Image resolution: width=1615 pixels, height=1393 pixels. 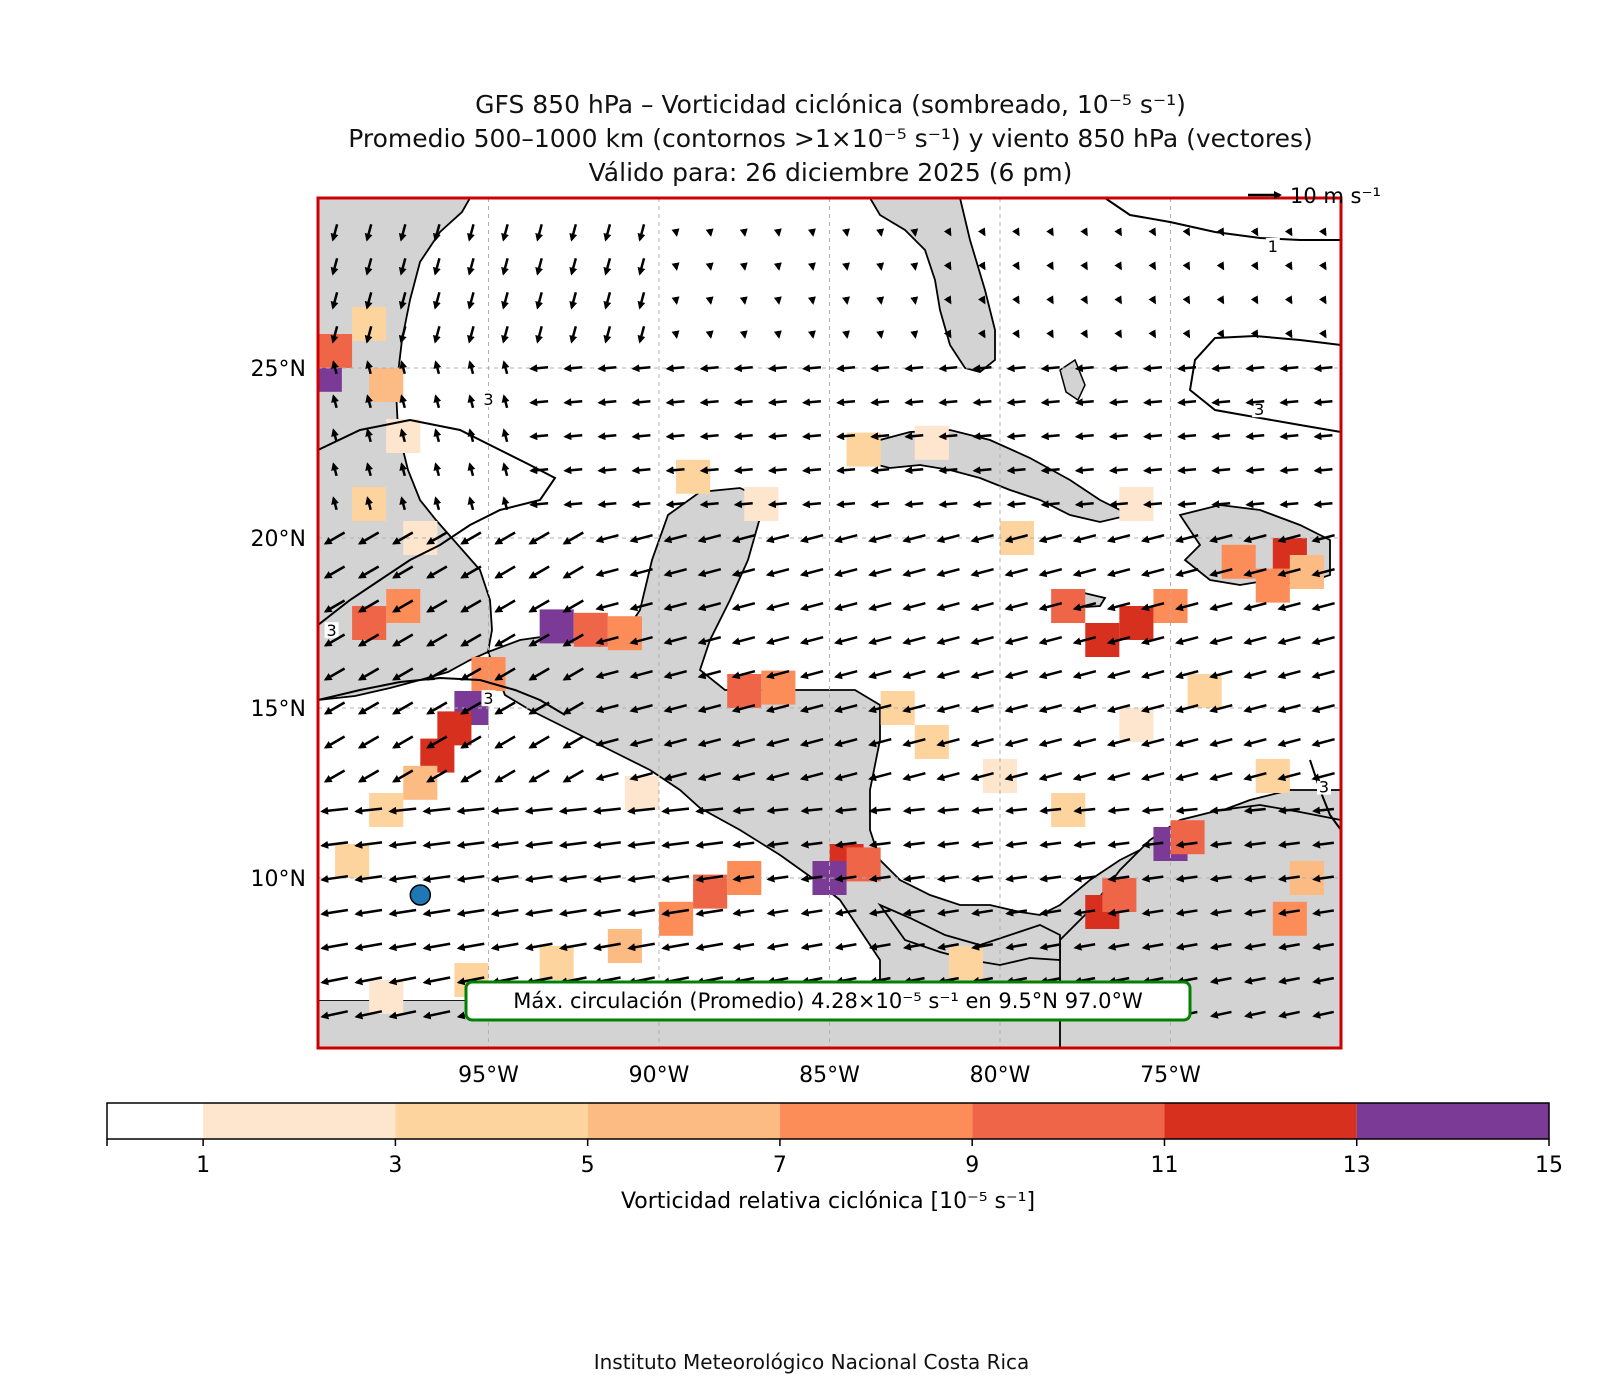 What do you see at coordinates (1452, 1121) in the screenshot?
I see `colorbar-segment` at bounding box center [1452, 1121].